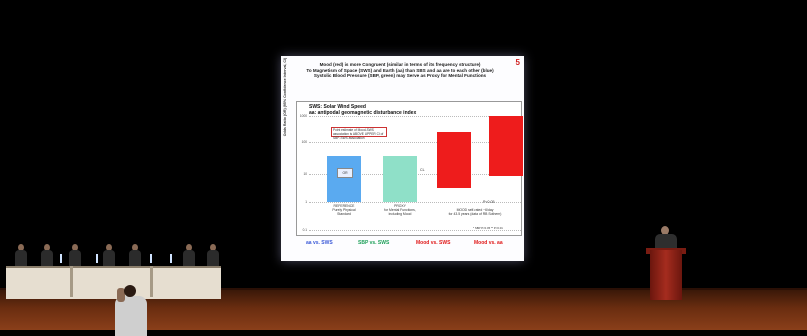 The width and height of the screenshot is (807, 336). I want to click on y-tick-label: 1000, so click(303, 116).